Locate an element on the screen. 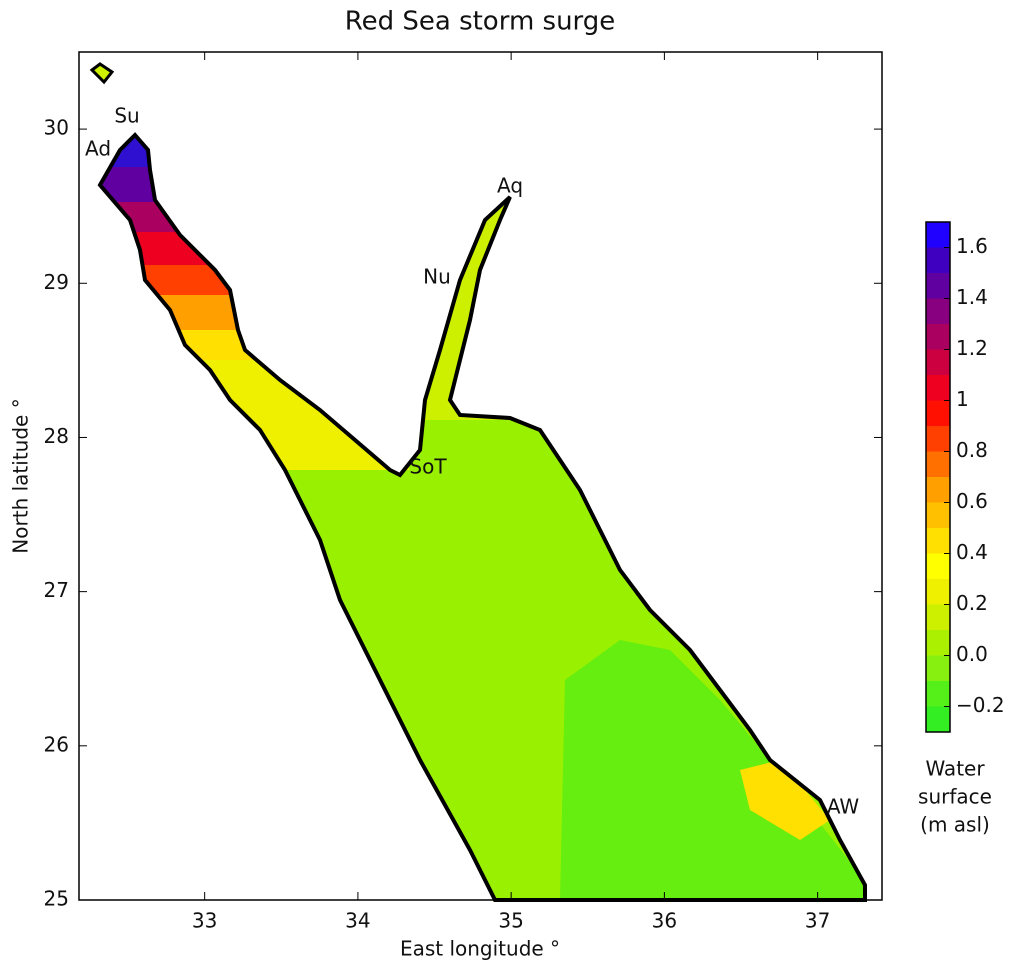 This screenshot has height=976, width=1024. y-tick-label: 25 is located at coordinates (56, 899).